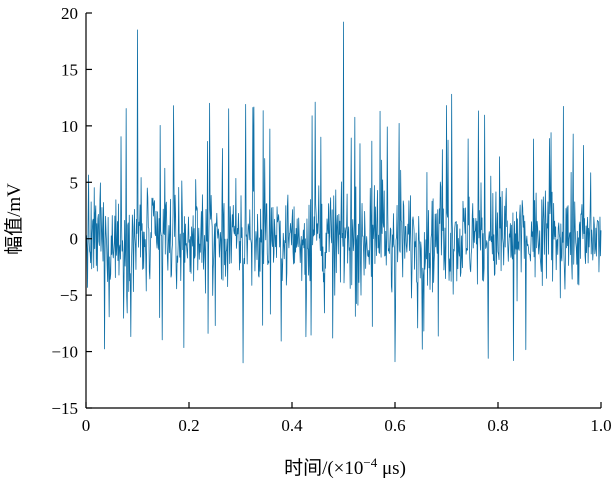 This screenshot has height=484, width=615. Describe the element at coordinates (188, 425) in the screenshot. I see `x-tick-label: 0.2` at that location.